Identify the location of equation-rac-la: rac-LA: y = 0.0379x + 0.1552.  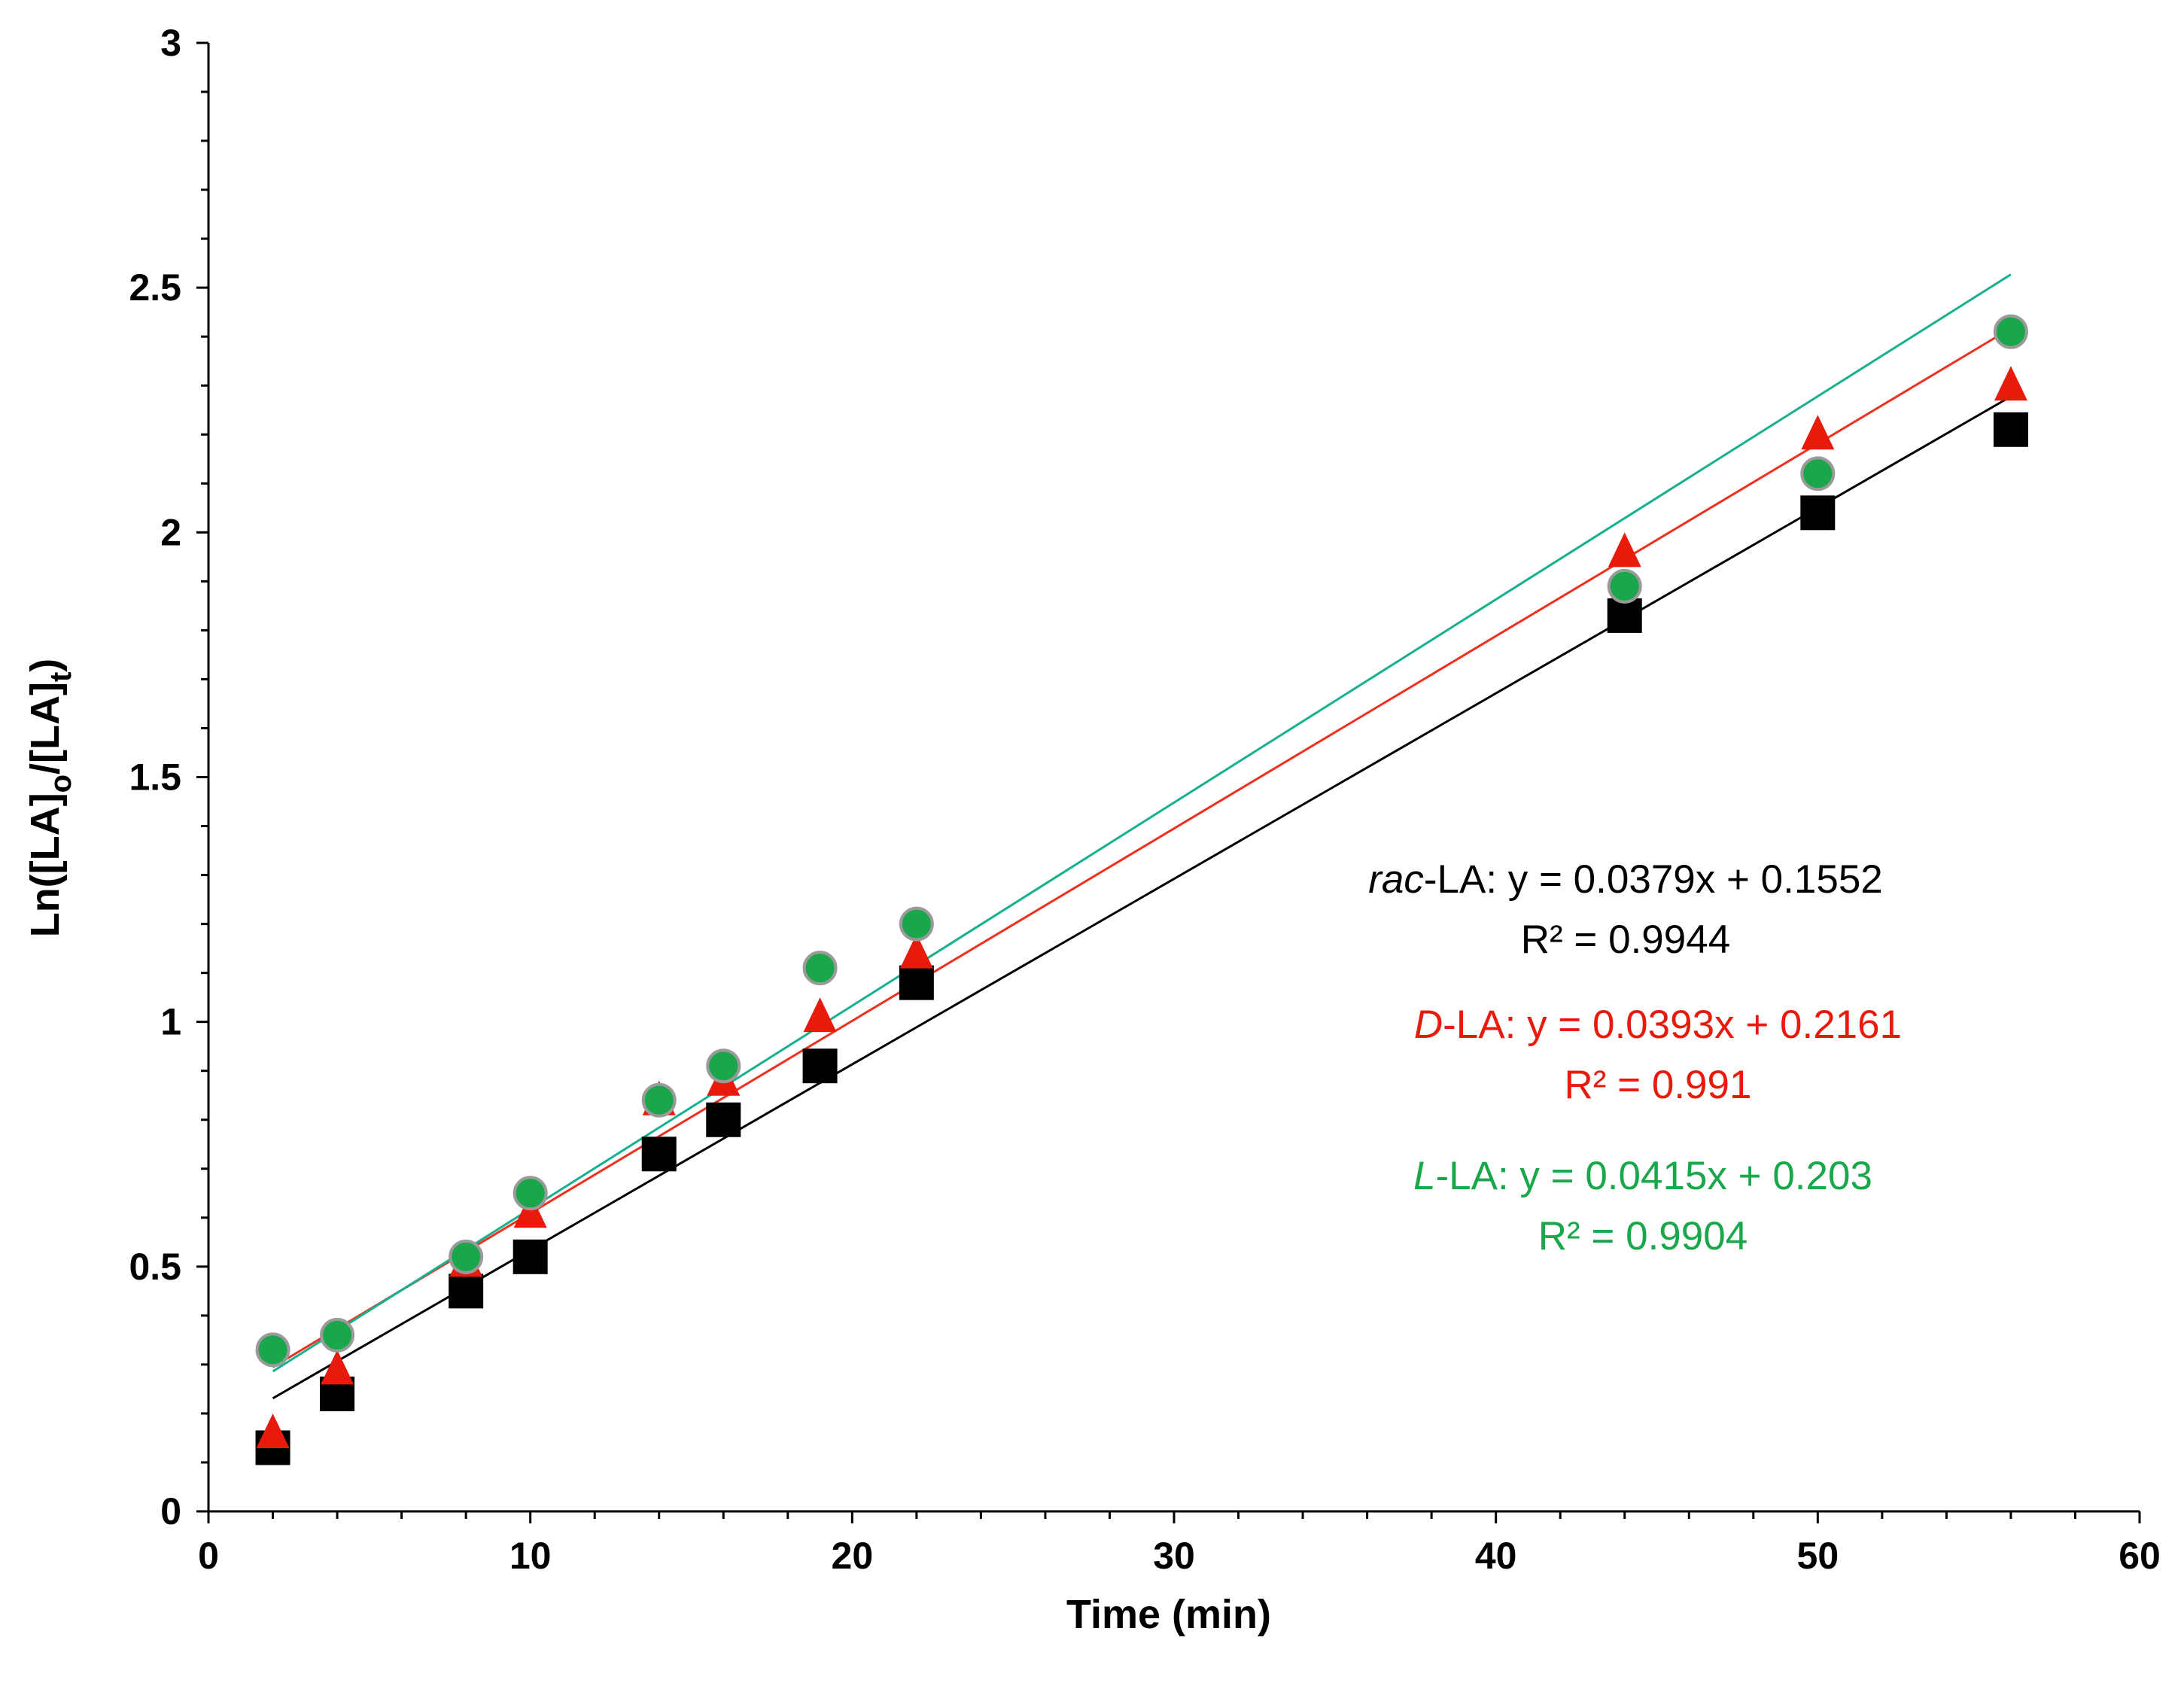
(1625, 879).